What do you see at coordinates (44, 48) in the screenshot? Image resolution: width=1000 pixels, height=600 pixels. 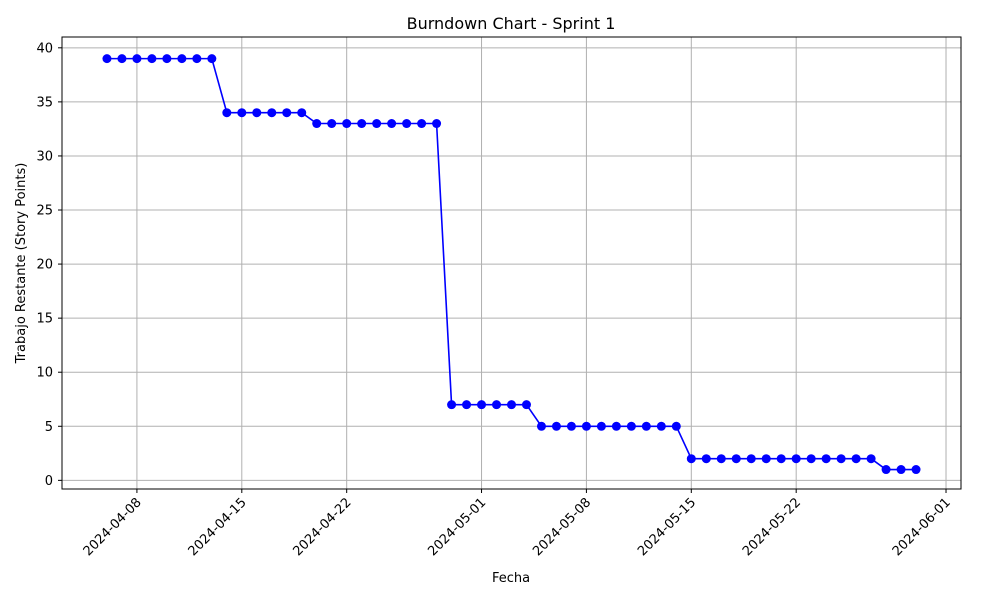 I see `y-tick-label: 40` at bounding box center [44, 48].